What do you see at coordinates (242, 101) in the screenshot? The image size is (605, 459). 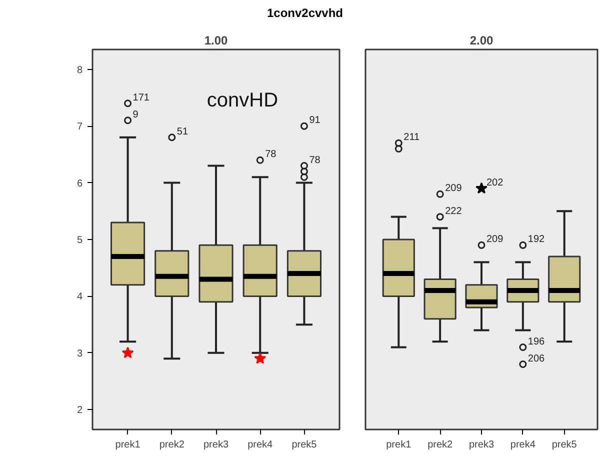 I see `annotation: convHD` at bounding box center [242, 101].